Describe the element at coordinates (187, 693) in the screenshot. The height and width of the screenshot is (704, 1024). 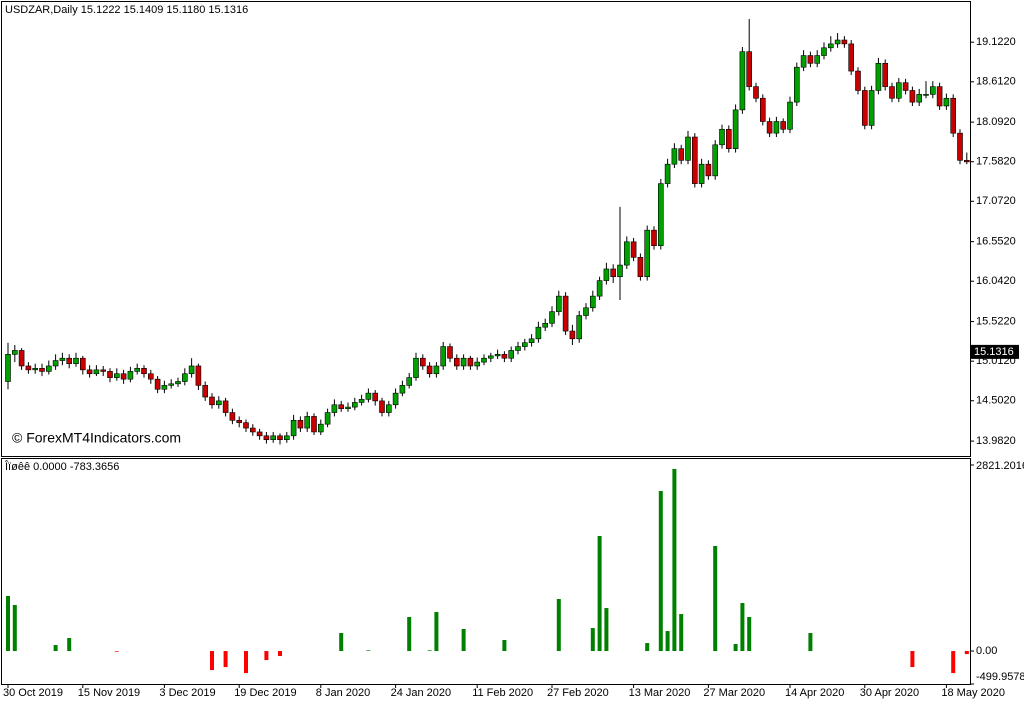
I see `x-tick-label: 3 Dec 2019` at that location.